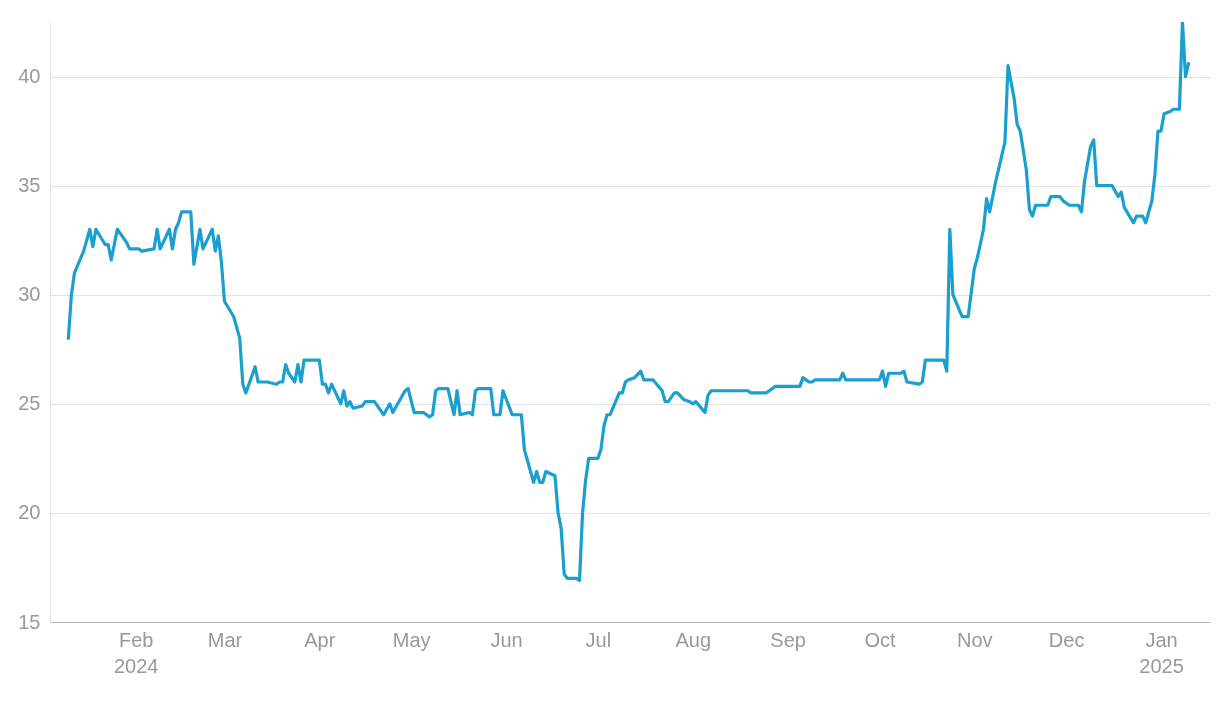 This screenshot has height=702, width=1220. Describe the element at coordinates (29, 403) in the screenshot. I see `y-tick-label: 25` at that location.